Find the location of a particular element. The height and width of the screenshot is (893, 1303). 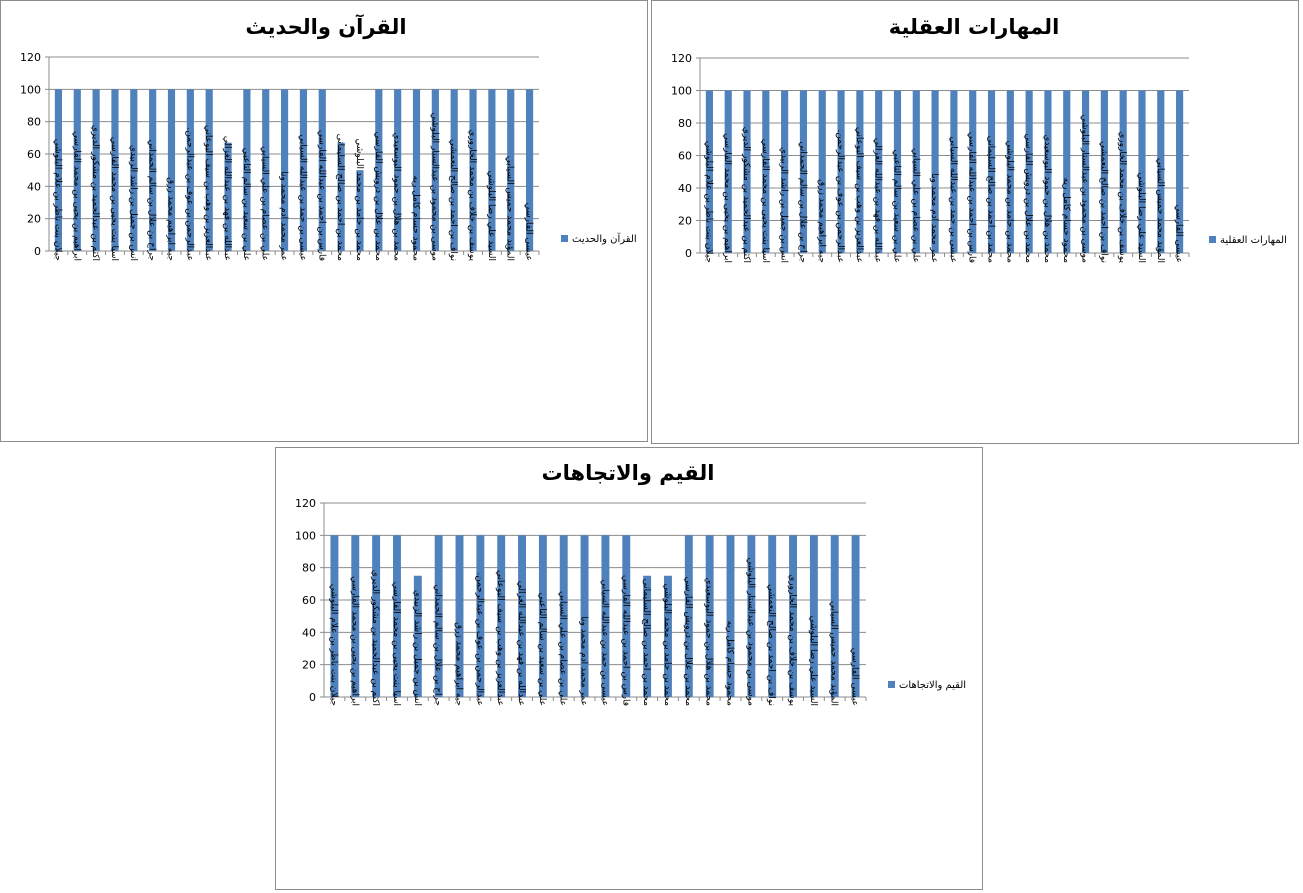

x-category-label: عبدالعزيز بن وهب بن سيف البوعاني is located at coordinates (859, 195).